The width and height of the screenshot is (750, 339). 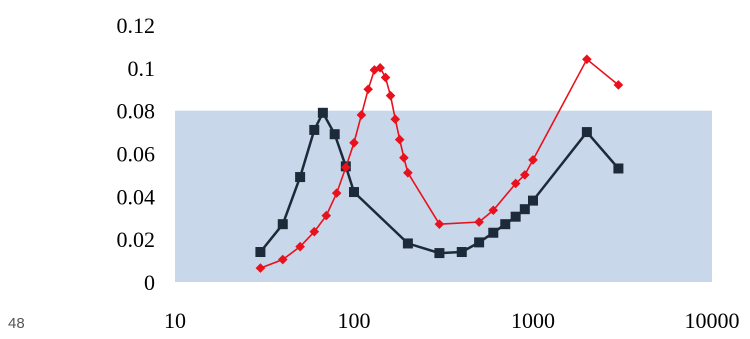 I want to click on y-tick-label: 0.1, so click(x=142, y=68).